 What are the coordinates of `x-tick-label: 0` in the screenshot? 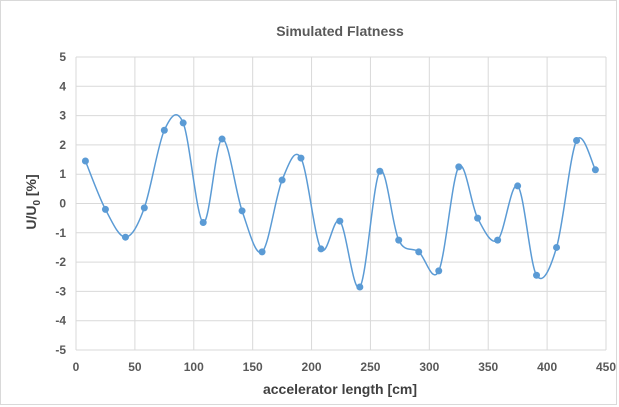 It's located at (76, 367).